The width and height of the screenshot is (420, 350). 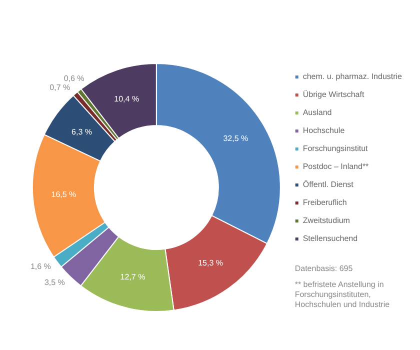 I want to click on data-label: 16,5 %, so click(x=63, y=194).